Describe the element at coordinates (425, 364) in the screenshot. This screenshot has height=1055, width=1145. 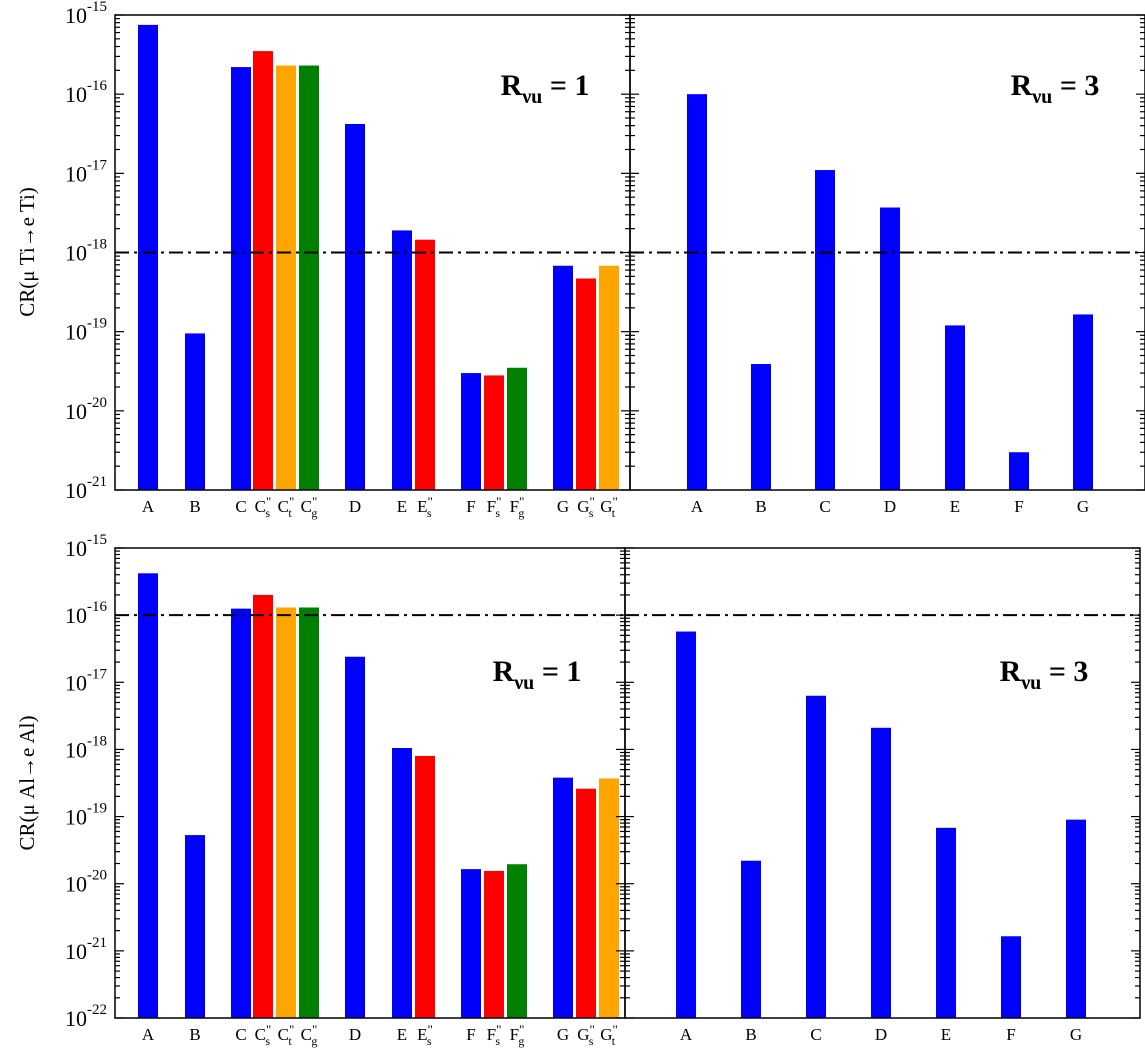
I see `bar-E-s` at that location.